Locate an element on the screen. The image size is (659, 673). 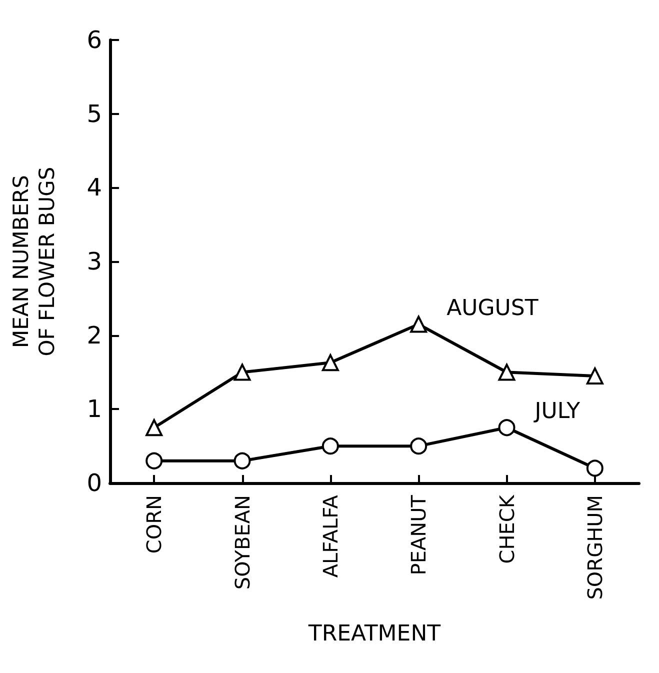
x-tick-label: SORGHUM is located at coordinates (594, 547).